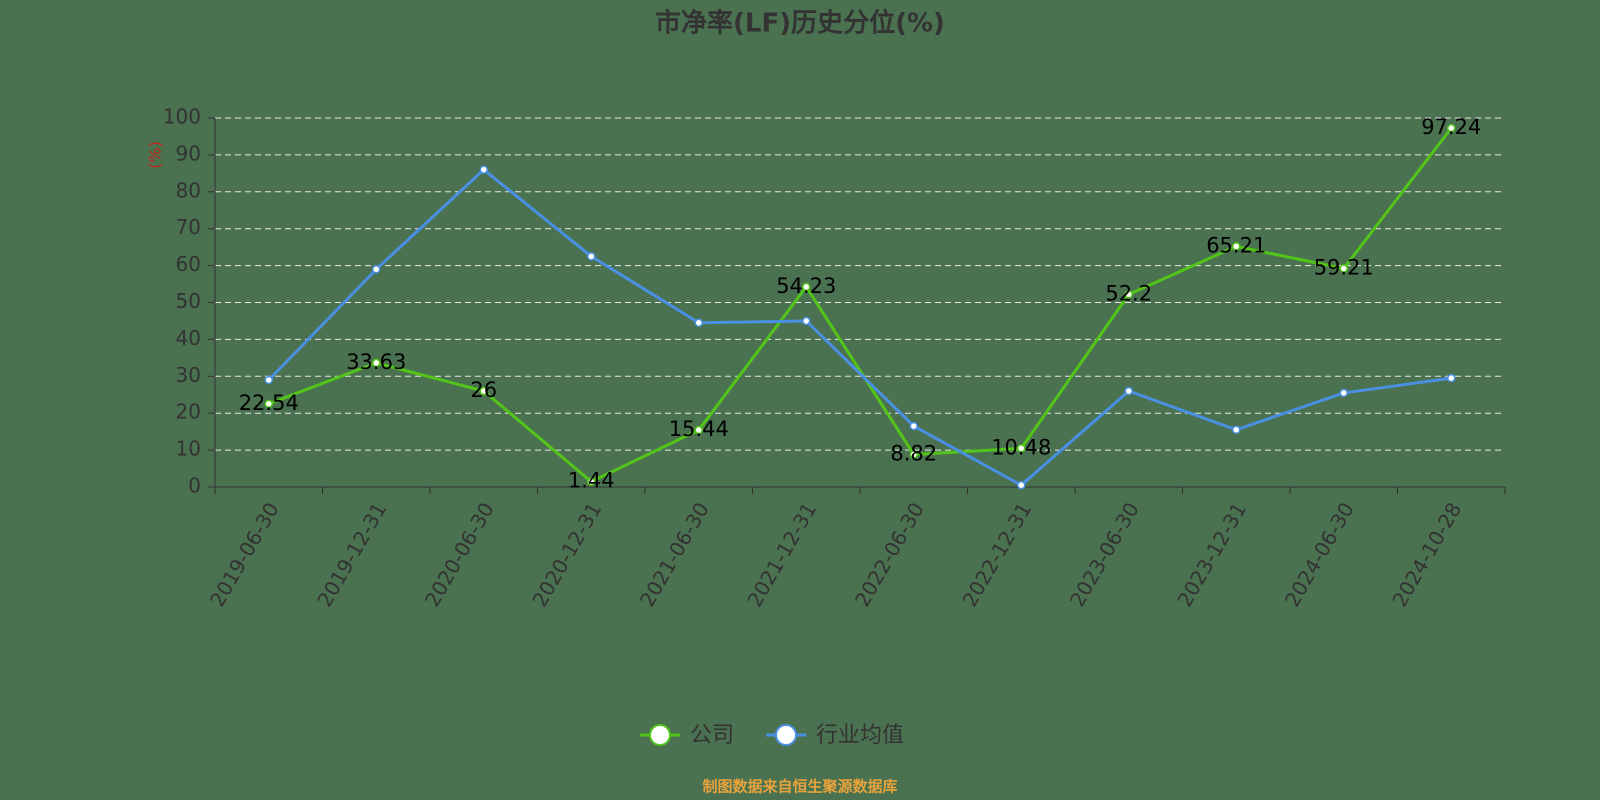 Image resolution: width=1600 pixels, height=800 pixels. I want to click on data-label: 8.82, so click(913, 453).